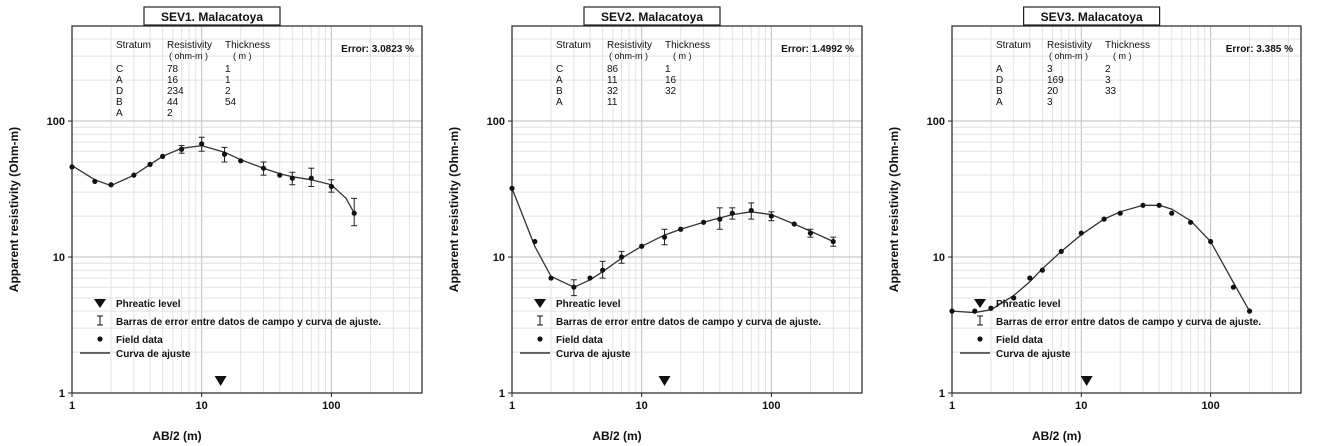 This screenshot has height=446, width=1319. Describe the element at coordinates (579, 340) in the screenshot. I see `legend-field-data-label: Field data` at that location.